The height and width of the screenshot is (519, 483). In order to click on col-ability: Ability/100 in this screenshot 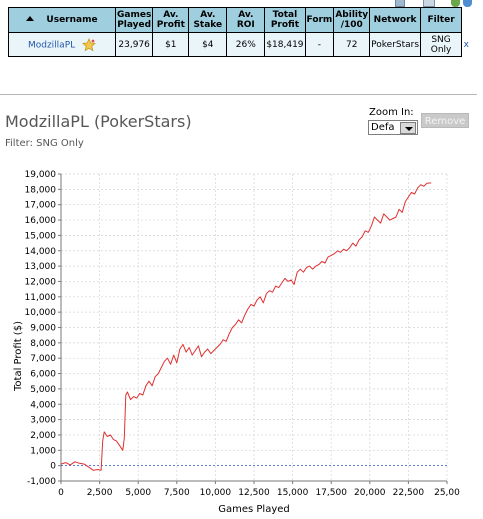, I will do `click(352, 20)`.